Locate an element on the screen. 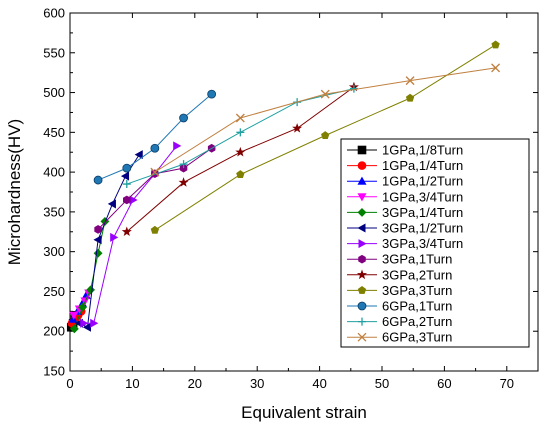 Image resolution: width=550 pixels, height=429 pixels. legend-label: 1GPa,1/2Turn is located at coordinates (422, 181).